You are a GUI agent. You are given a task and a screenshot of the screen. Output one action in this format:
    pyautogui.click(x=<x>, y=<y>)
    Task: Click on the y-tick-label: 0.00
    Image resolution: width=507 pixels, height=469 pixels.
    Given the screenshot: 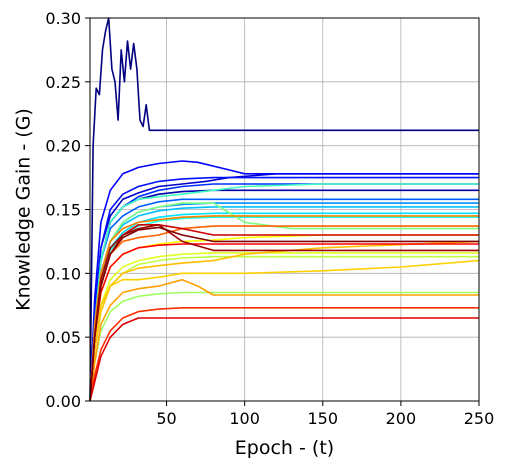 What is the action you would take?
    pyautogui.click(x=63, y=401)
    